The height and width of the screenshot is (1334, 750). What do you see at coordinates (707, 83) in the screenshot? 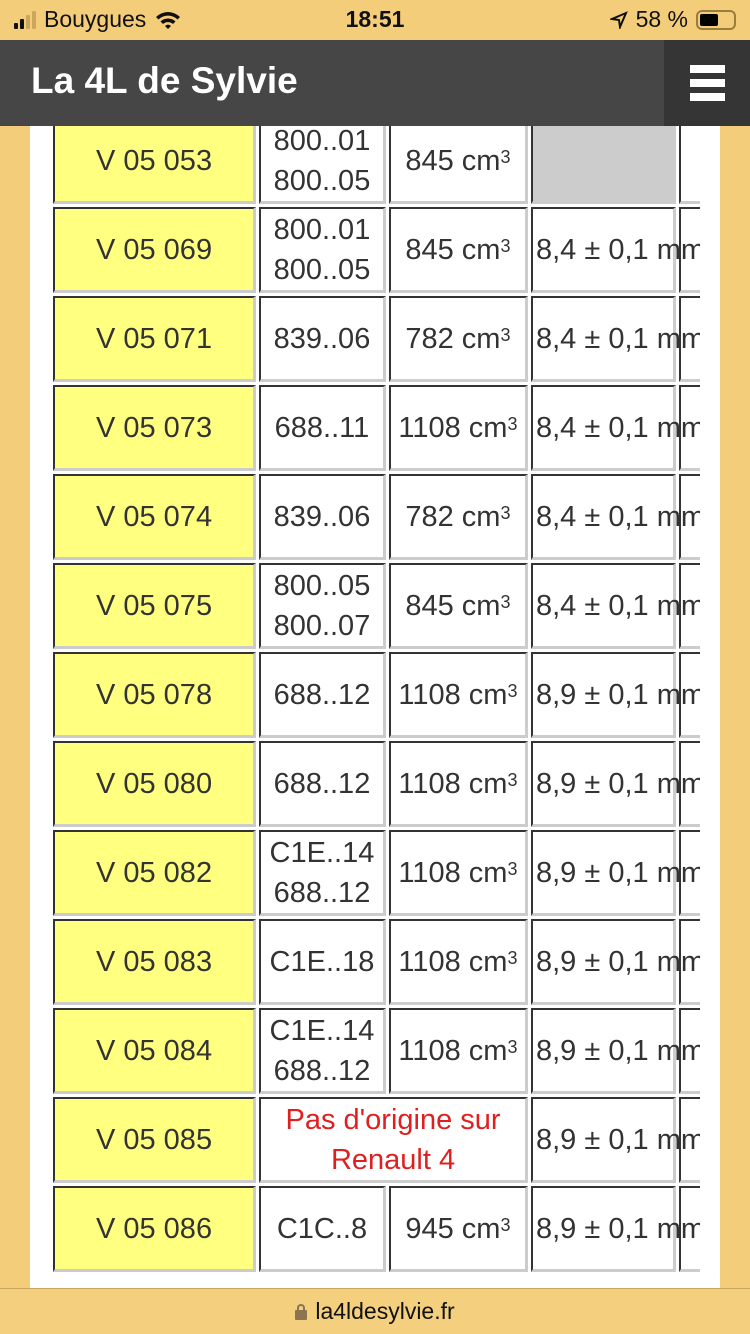
I see `hamburger-icon` at bounding box center [707, 83].